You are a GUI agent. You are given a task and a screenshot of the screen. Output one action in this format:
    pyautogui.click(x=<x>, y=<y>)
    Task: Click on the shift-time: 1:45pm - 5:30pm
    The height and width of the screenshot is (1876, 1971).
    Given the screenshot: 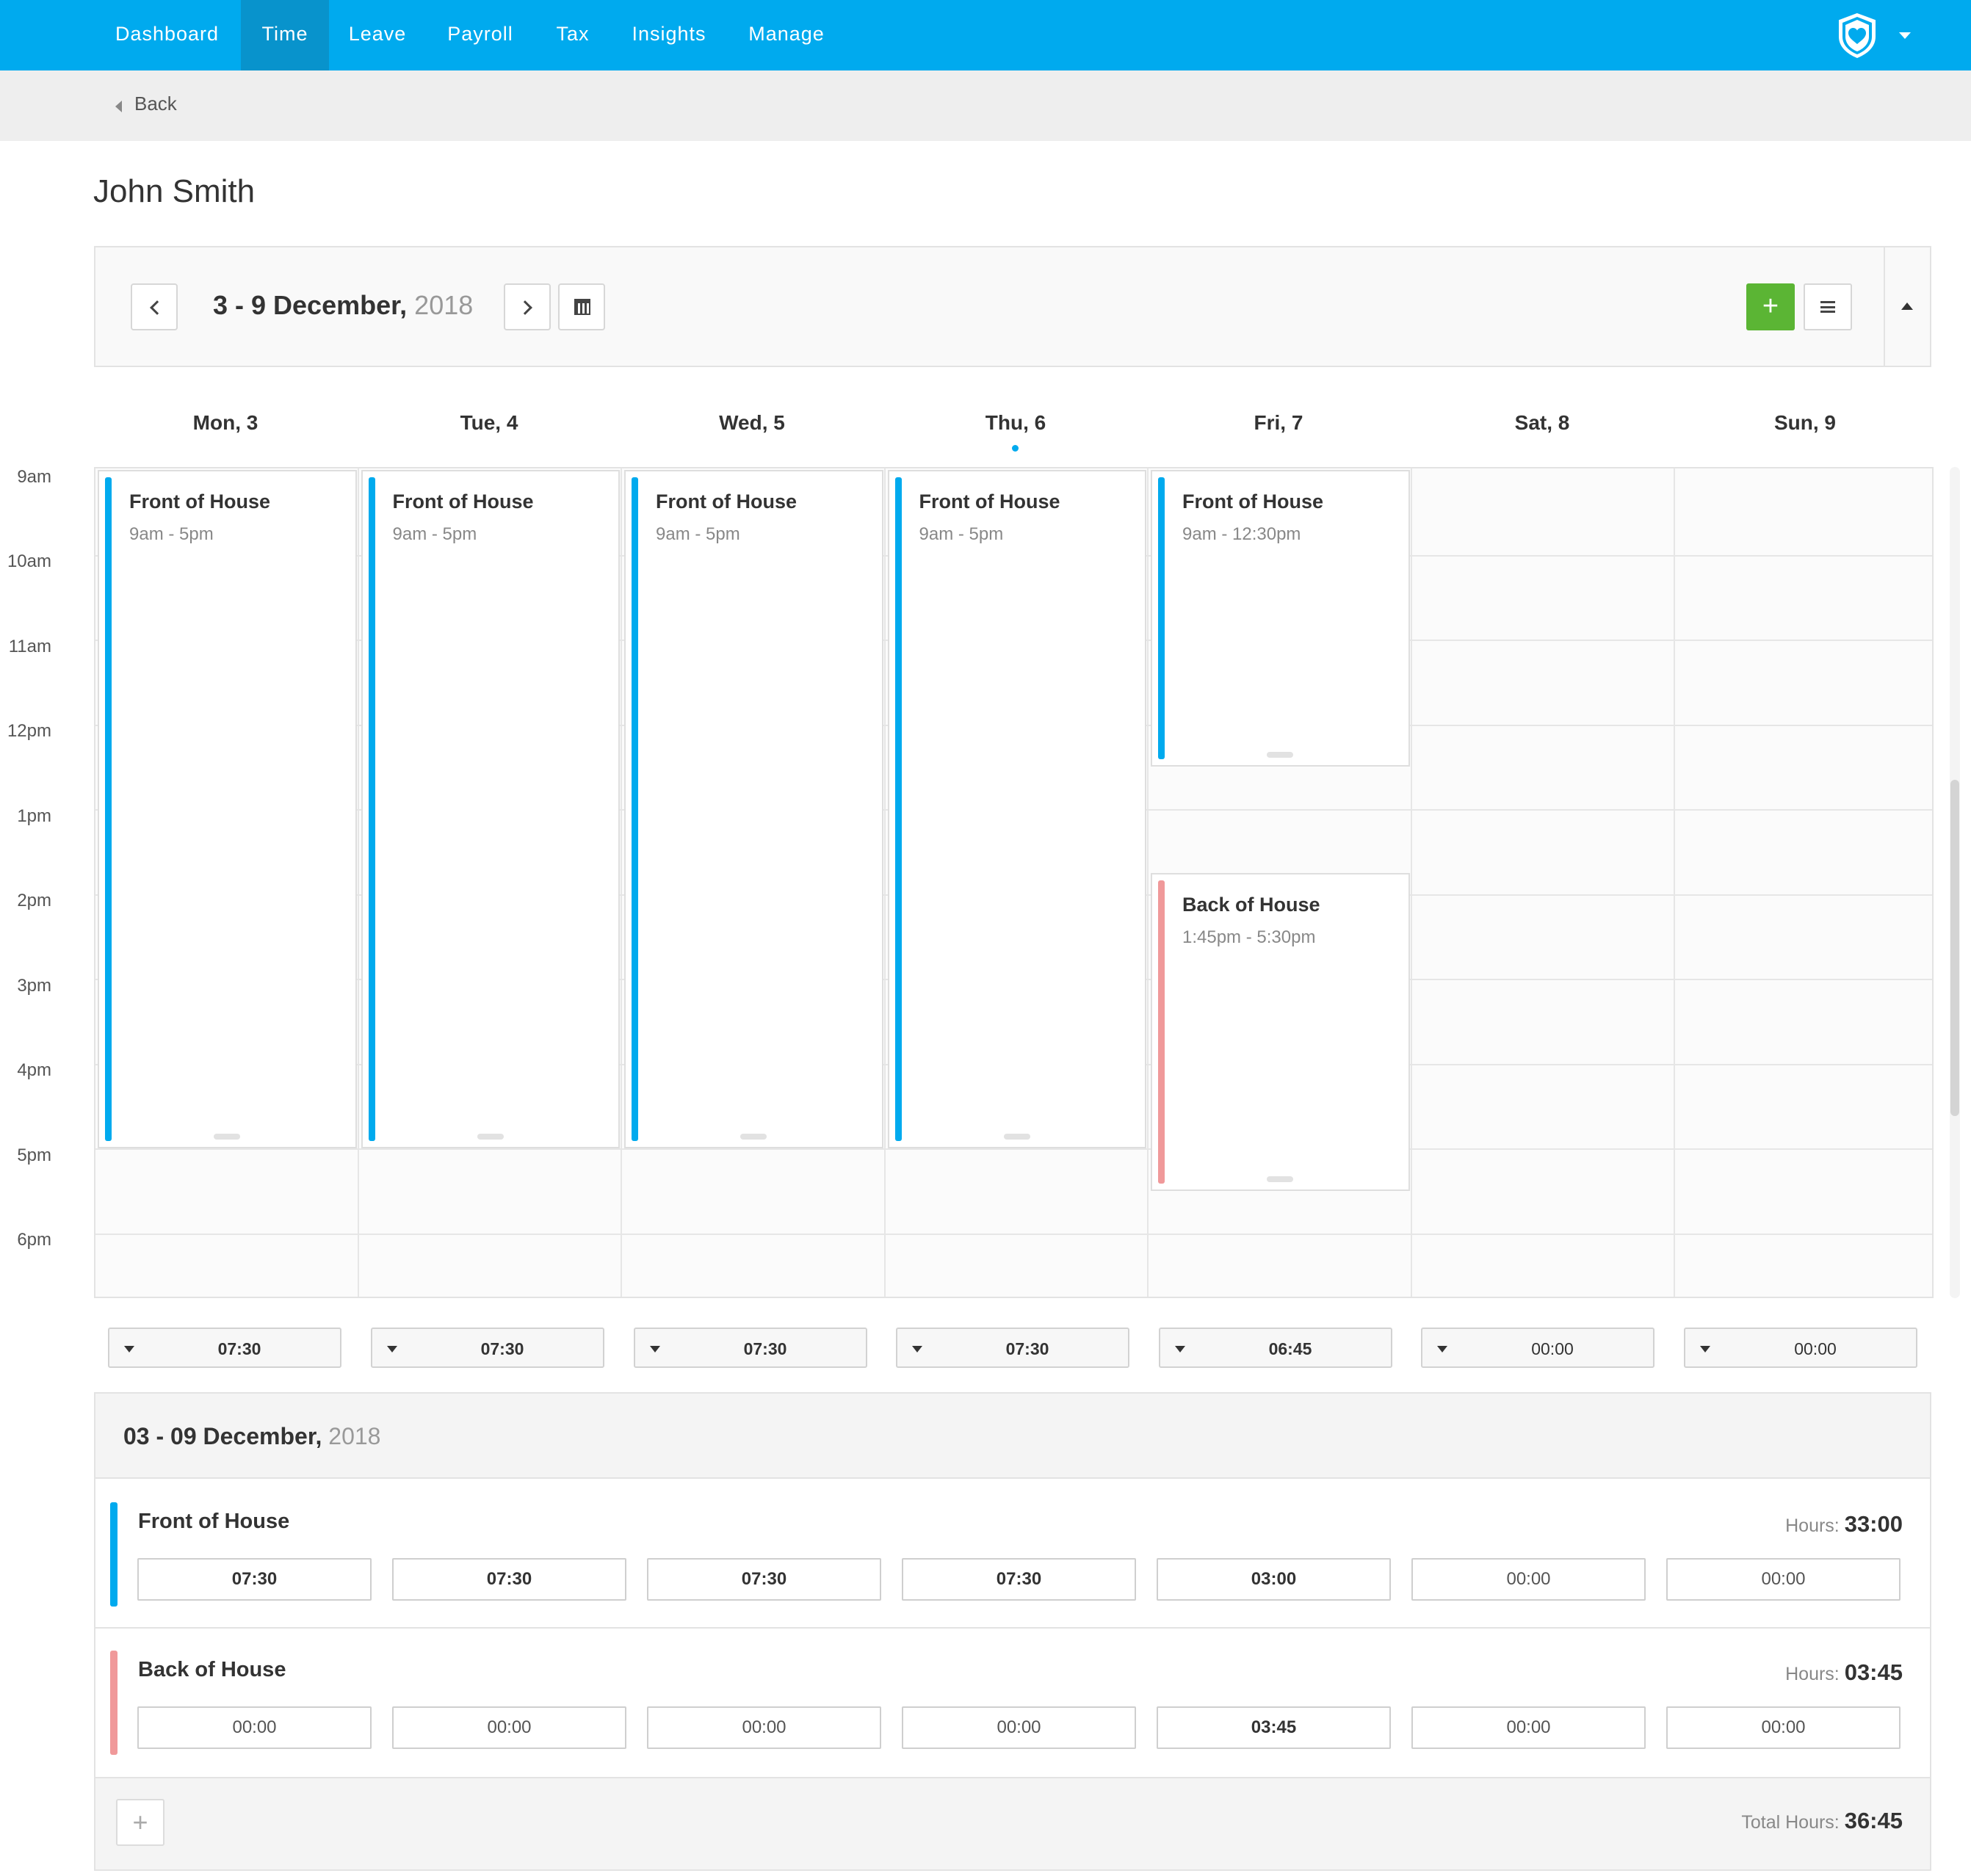 What is the action you would take?
    pyautogui.click(x=1249, y=937)
    